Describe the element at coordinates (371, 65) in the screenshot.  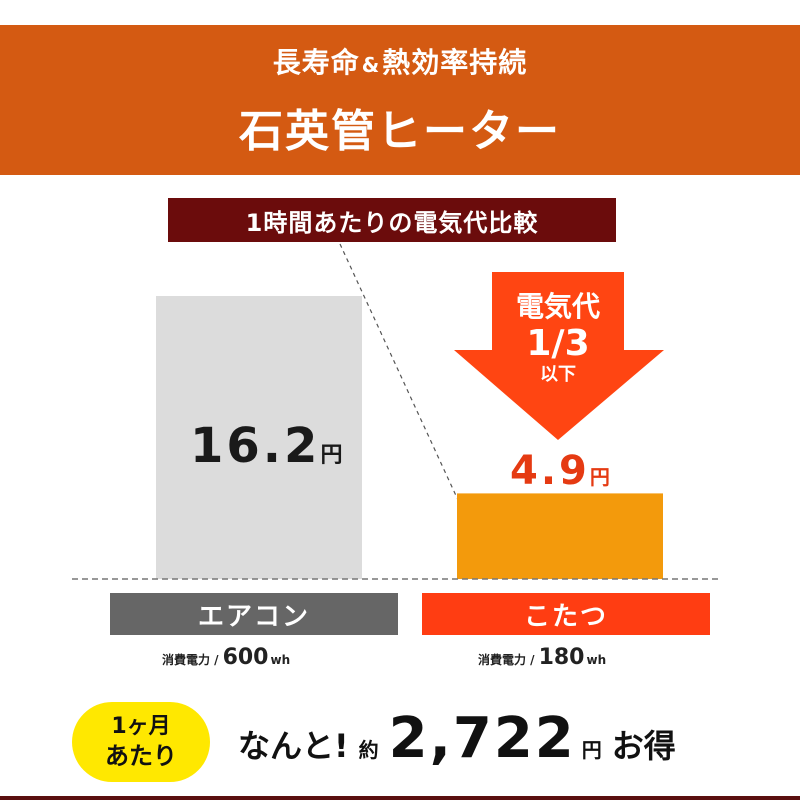
I see `subtitle-ampersand: &` at that location.